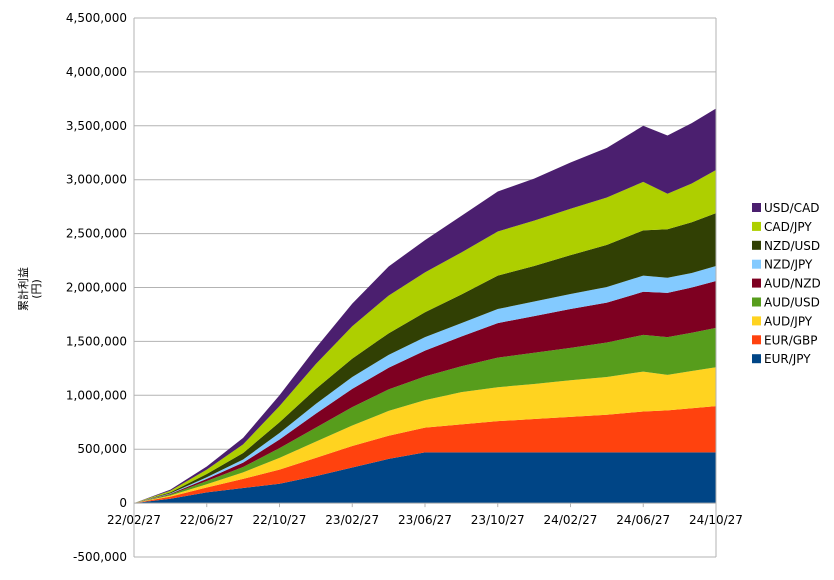 Image resolution: width=834 pixels, height=580 pixels. What do you see at coordinates (96, 341) in the screenshot?
I see `y-tick-label: 1,500,000` at bounding box center [96, 341].